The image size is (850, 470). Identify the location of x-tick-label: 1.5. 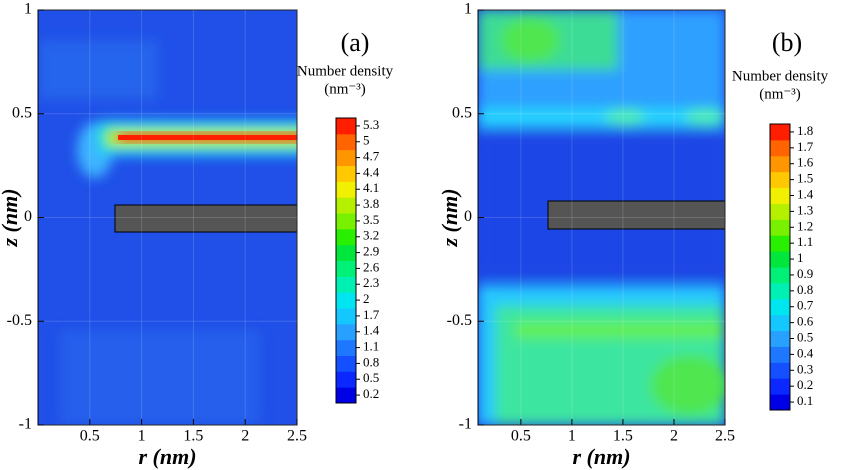
(623, 436).